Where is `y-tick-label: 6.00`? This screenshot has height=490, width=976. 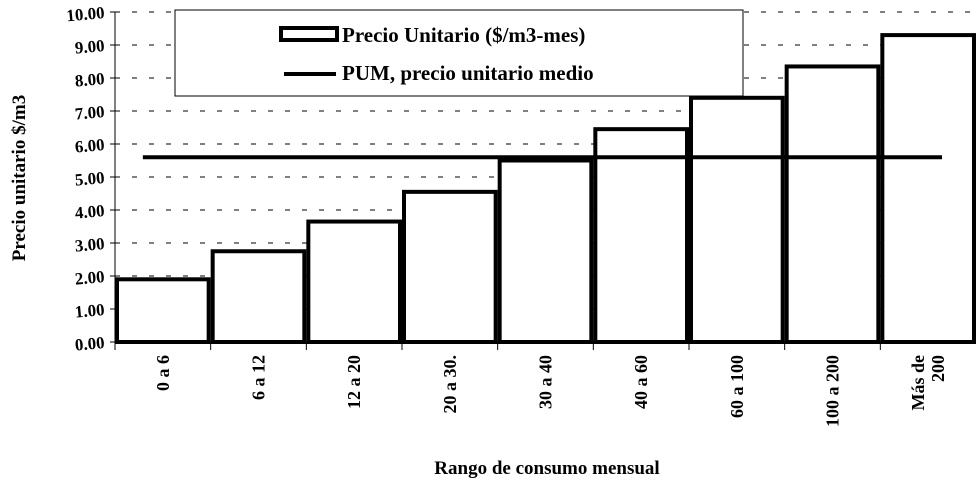
y-tick-label: 6.00 is located at coordinates (89, 146).